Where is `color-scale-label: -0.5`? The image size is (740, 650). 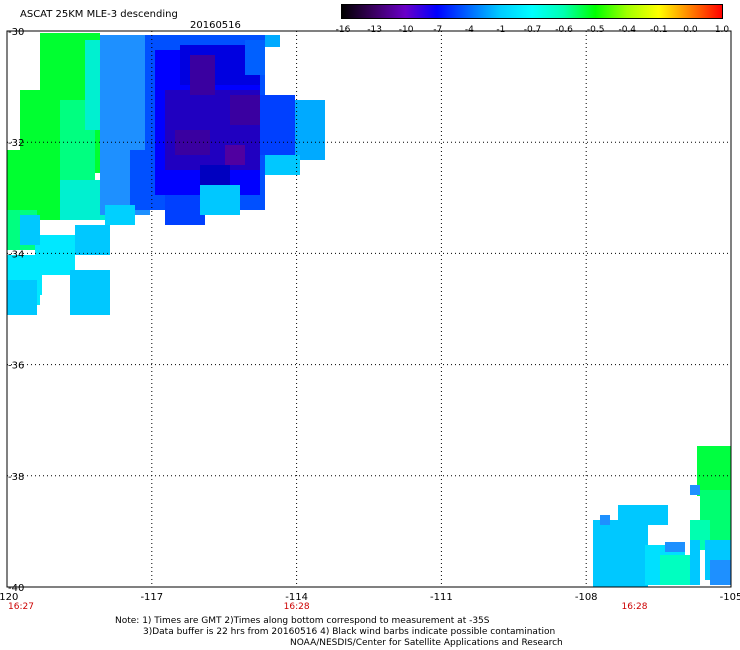 color-scale-label: -0.5 is located at coordinates (595, 30).